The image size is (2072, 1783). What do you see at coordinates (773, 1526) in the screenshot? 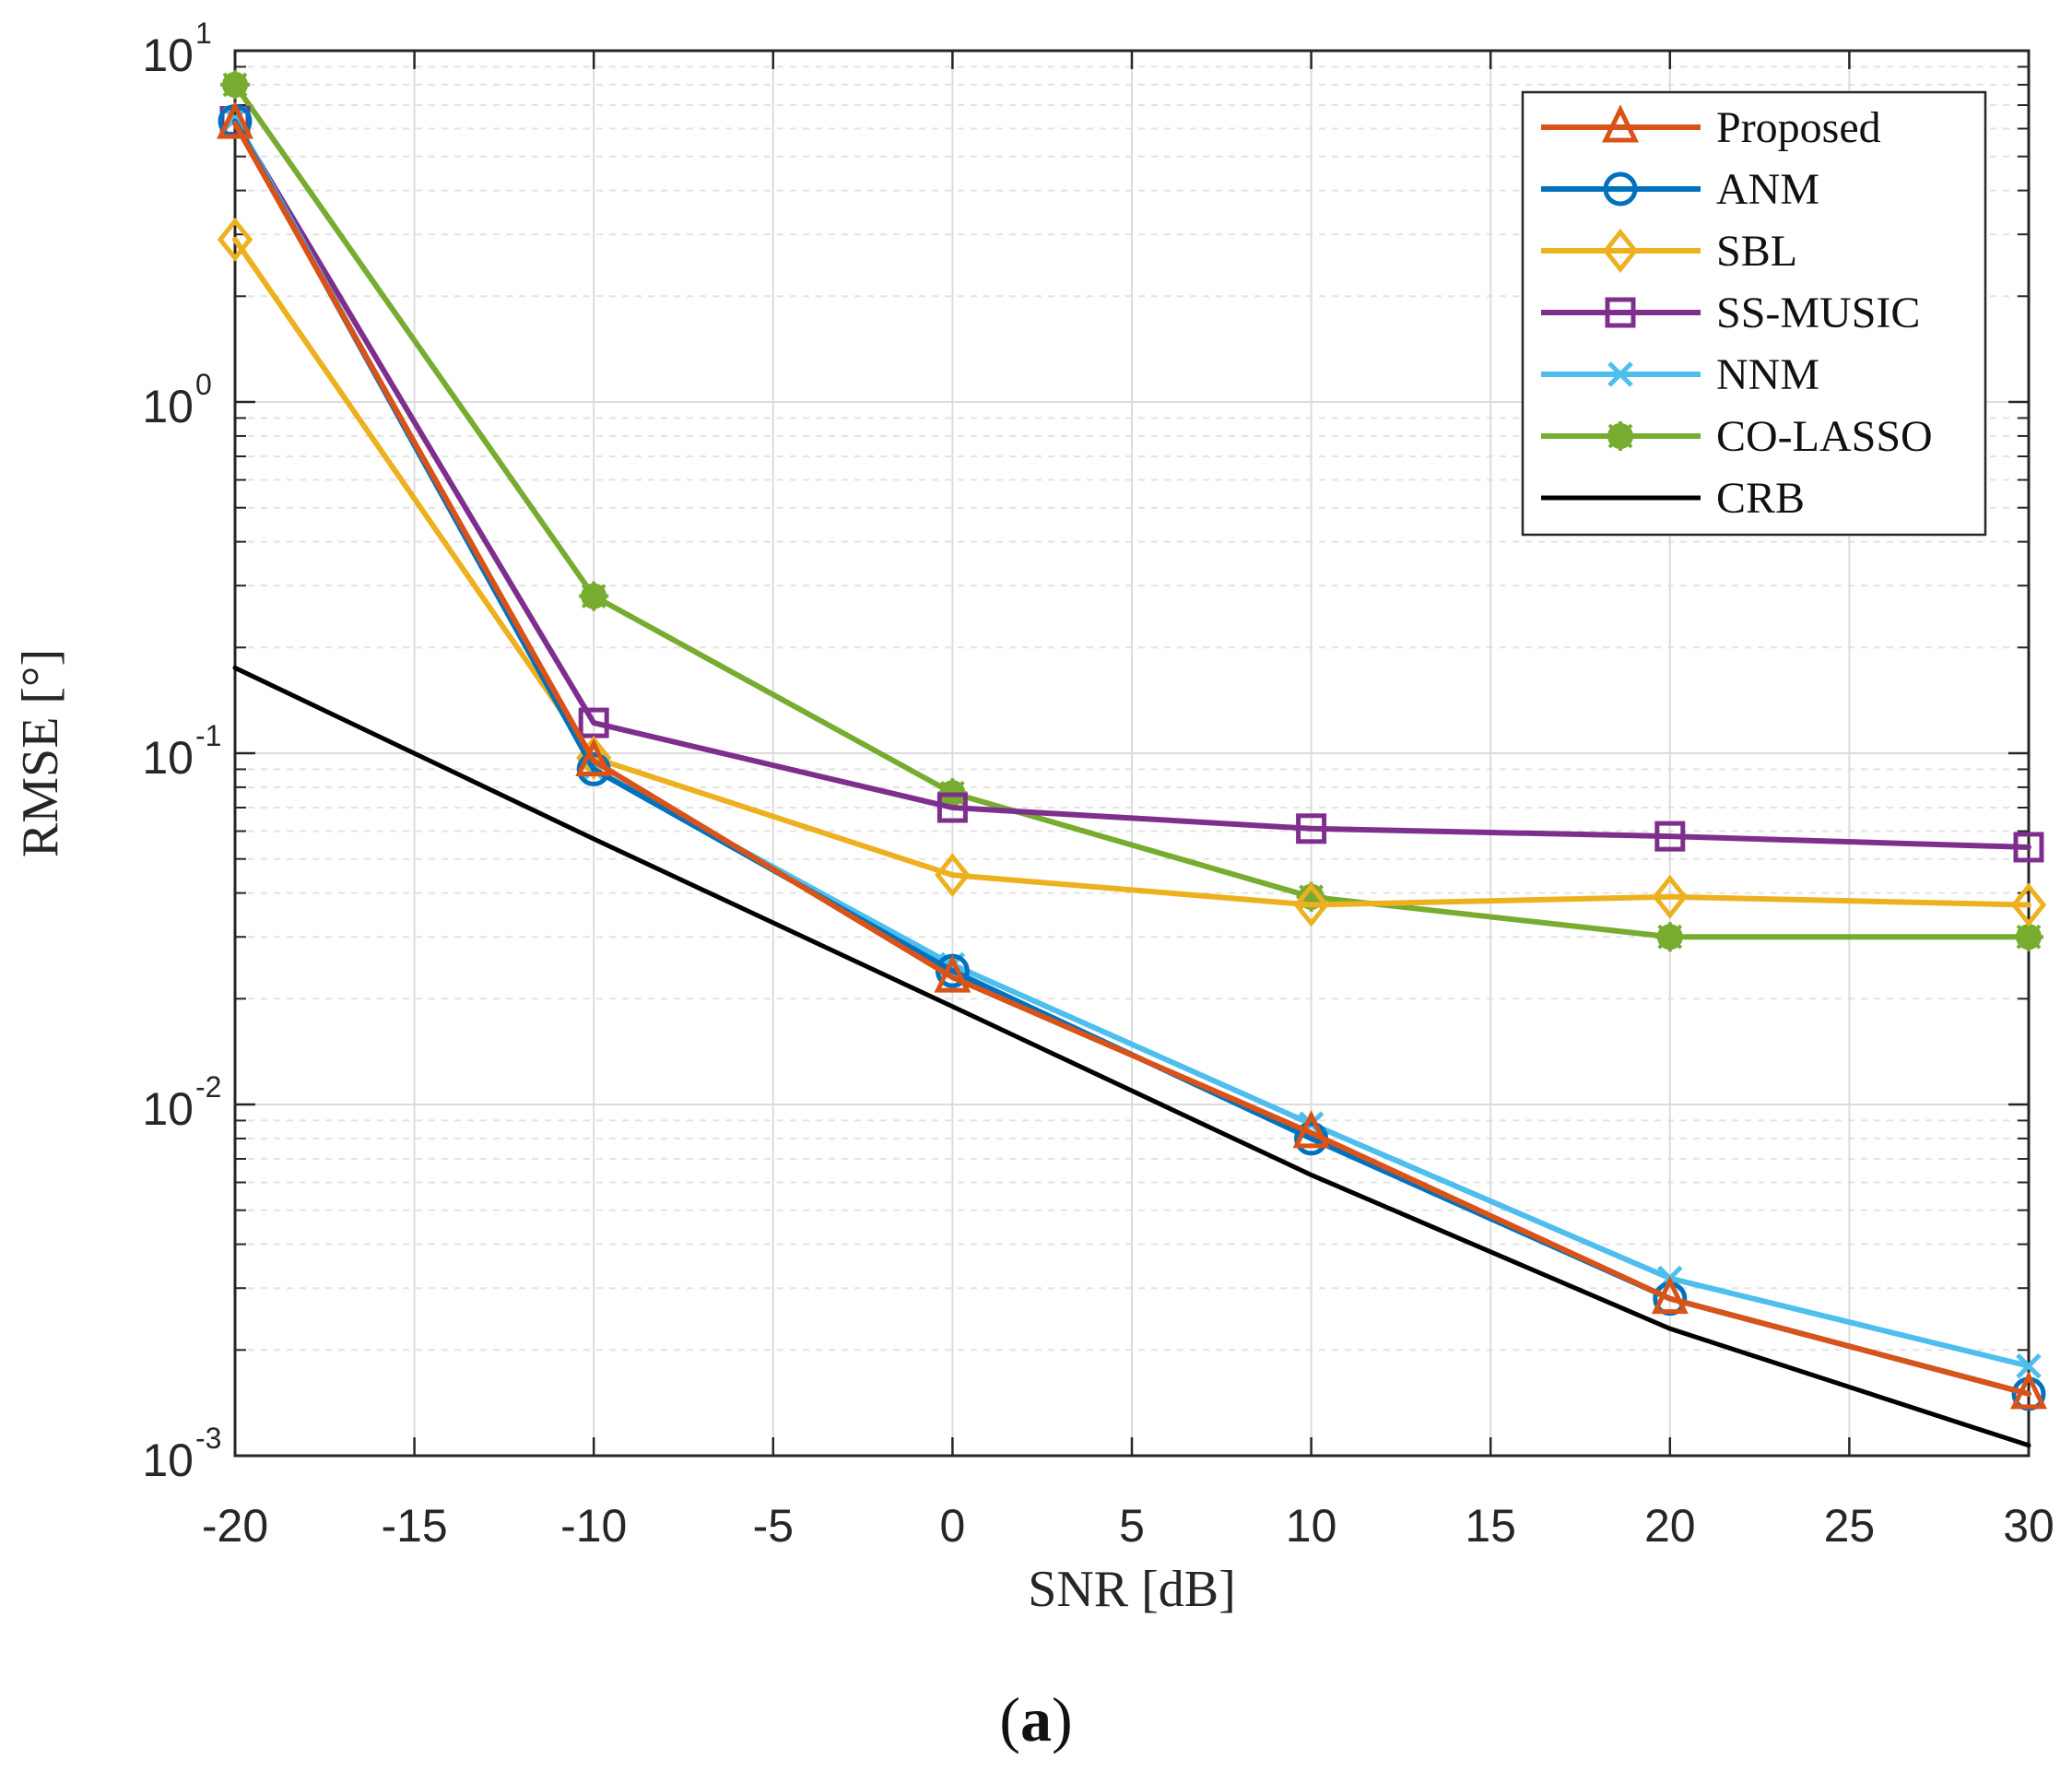
I see `x-tick-label: -5` at bounding box center [773, 1526].